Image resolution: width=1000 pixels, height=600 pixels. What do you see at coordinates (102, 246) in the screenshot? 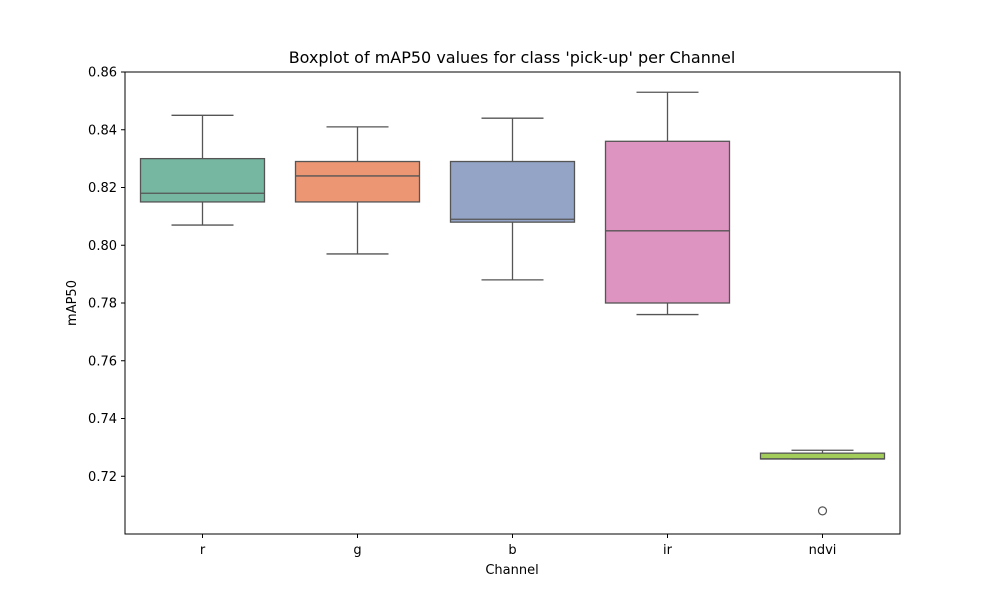
I see `y-tick-label: 0.80` at bounding box center [102, 246].